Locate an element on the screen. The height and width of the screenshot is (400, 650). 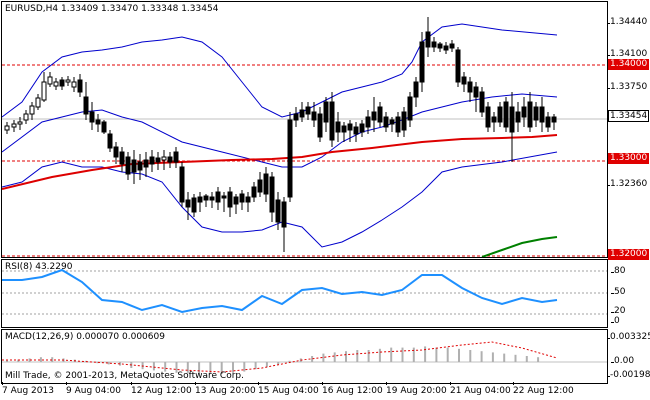
macd-canvas is located at coordinates (304, 356).